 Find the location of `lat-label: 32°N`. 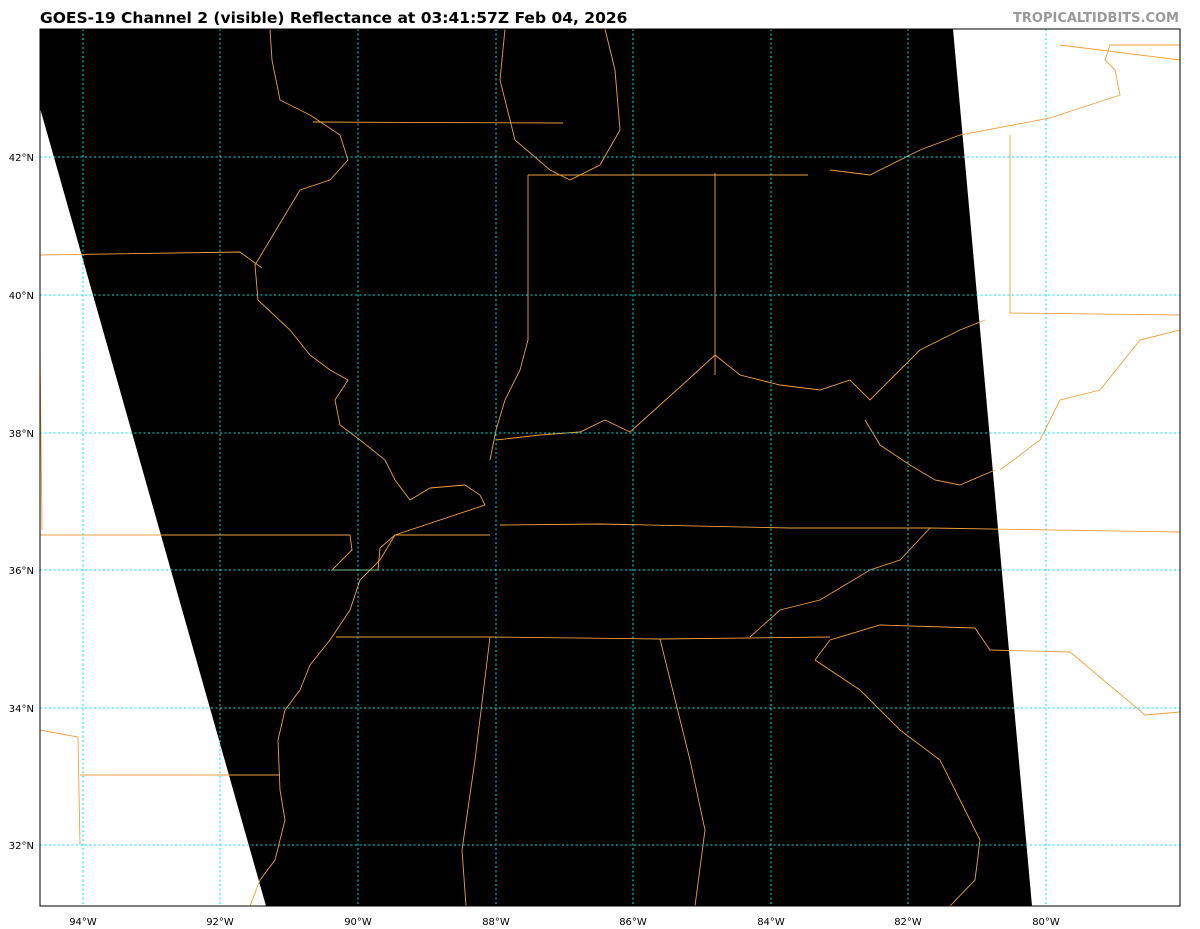

lat-label: 32°N is located at coordinates (21, 846).